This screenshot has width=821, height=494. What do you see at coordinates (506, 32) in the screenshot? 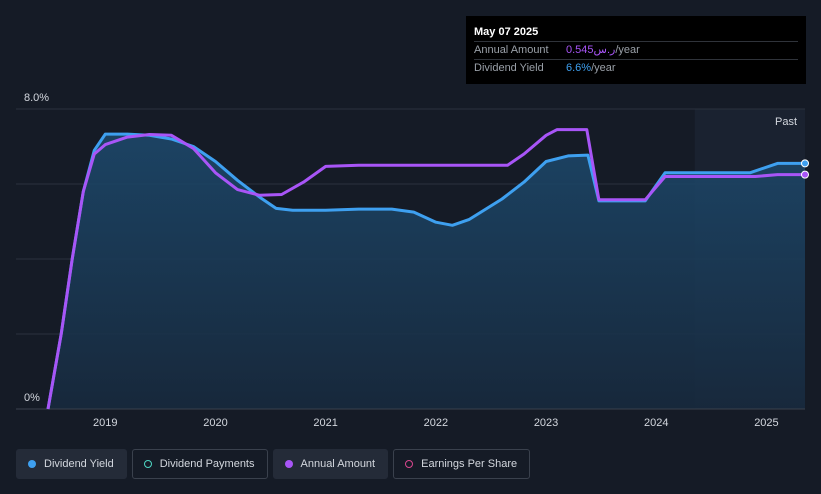
I see `tooltip-date: May 07 2025` at bounding box center [506, 32].